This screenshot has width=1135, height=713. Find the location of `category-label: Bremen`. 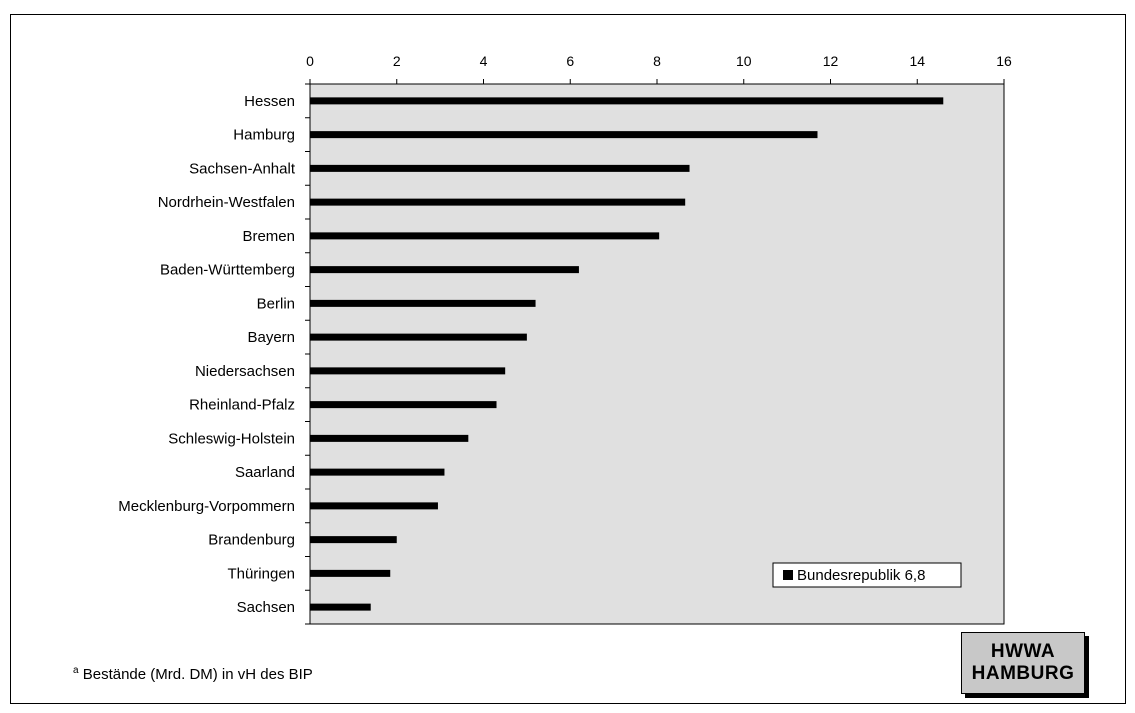

category-label: Bremen is located at coordinates (268, 236).